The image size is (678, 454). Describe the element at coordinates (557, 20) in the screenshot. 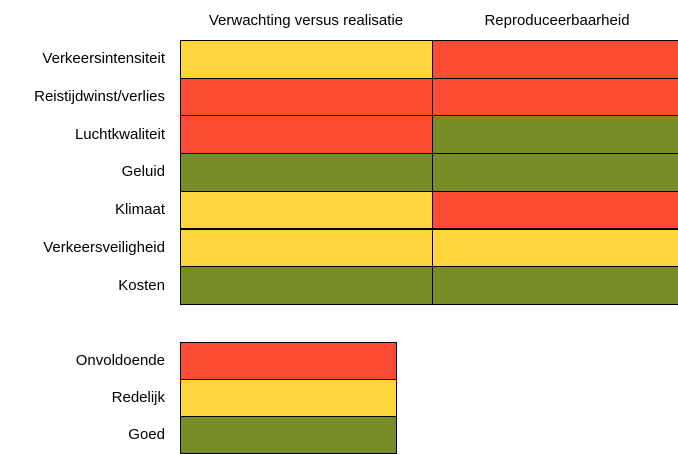

I see `column-header: Reproduceerbaarheid` at that location.